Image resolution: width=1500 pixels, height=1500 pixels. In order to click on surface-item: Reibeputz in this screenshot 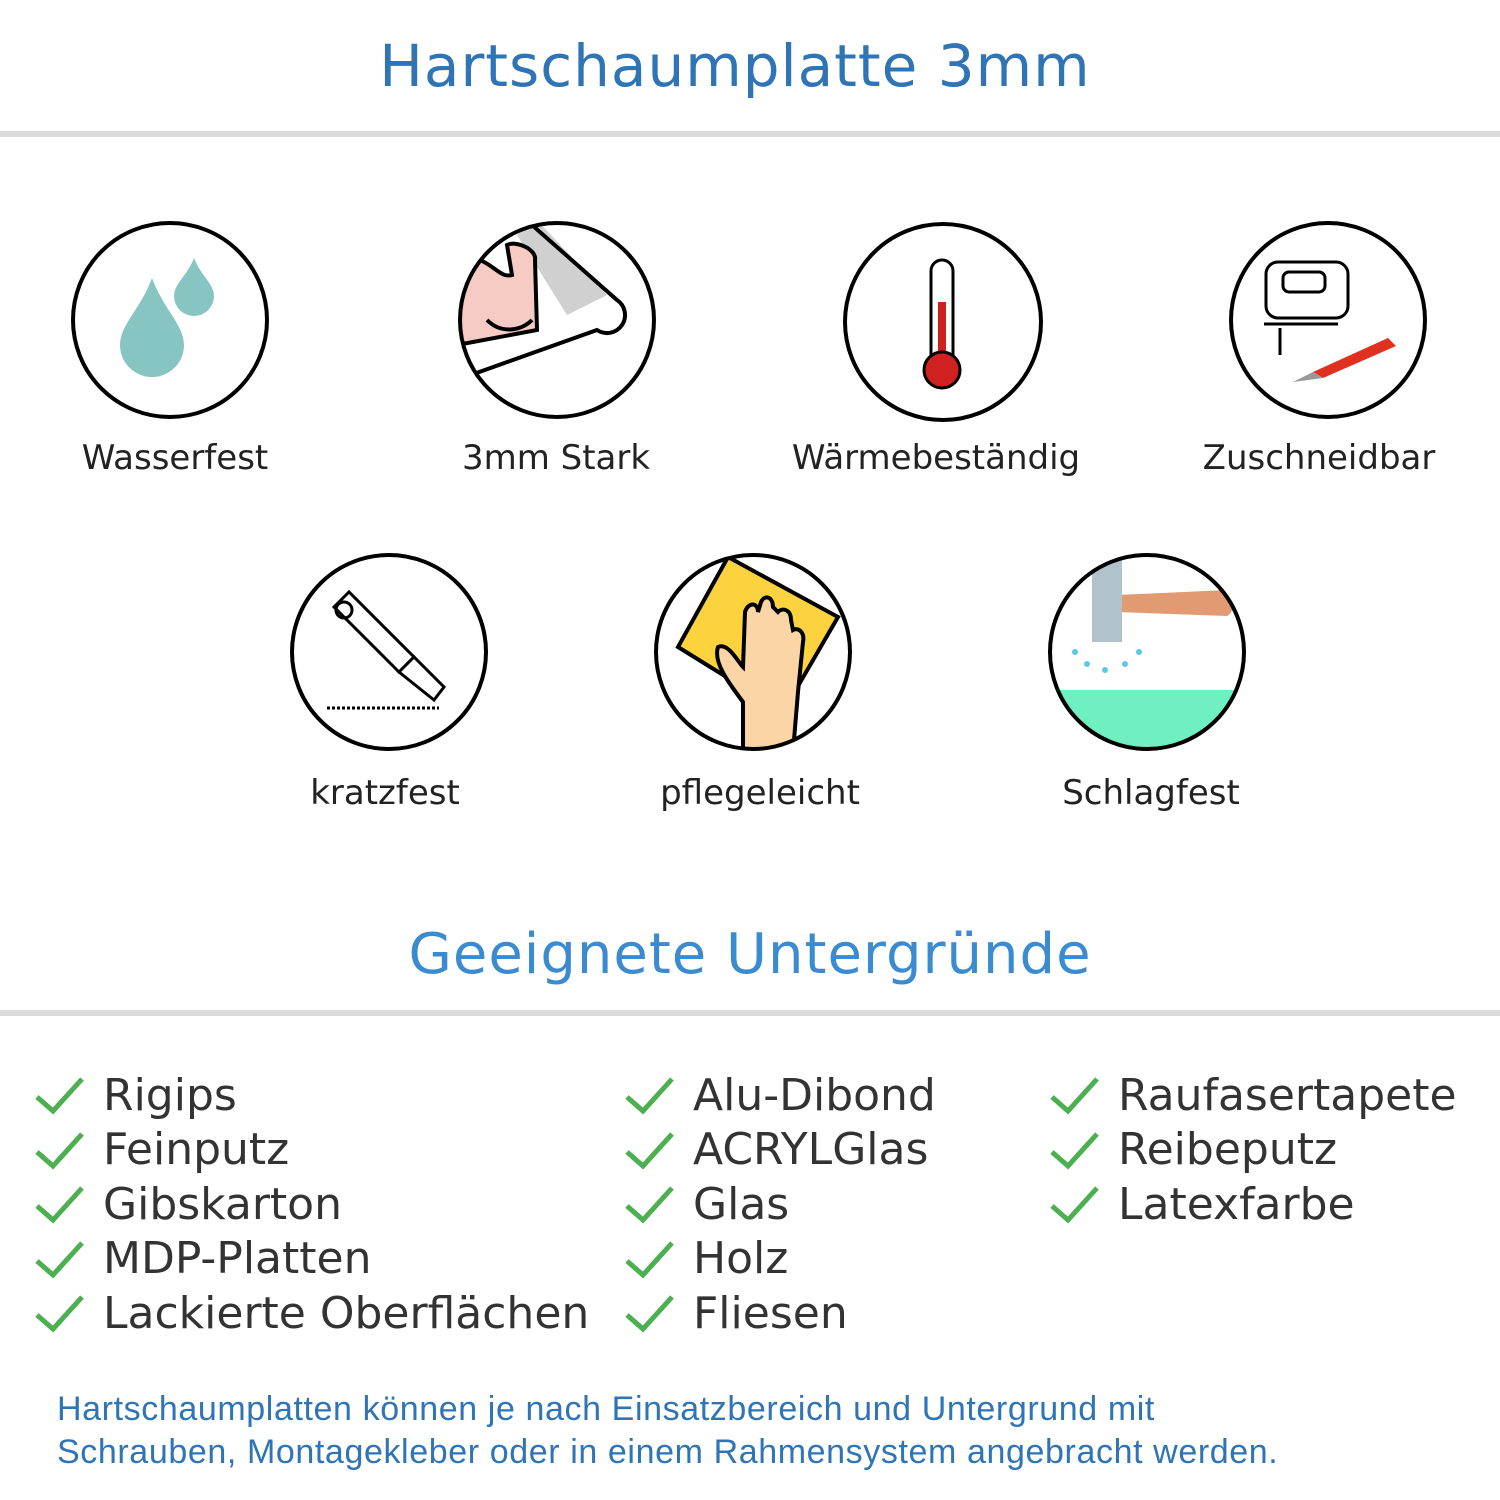, I will do `click(1253, 1150)`.